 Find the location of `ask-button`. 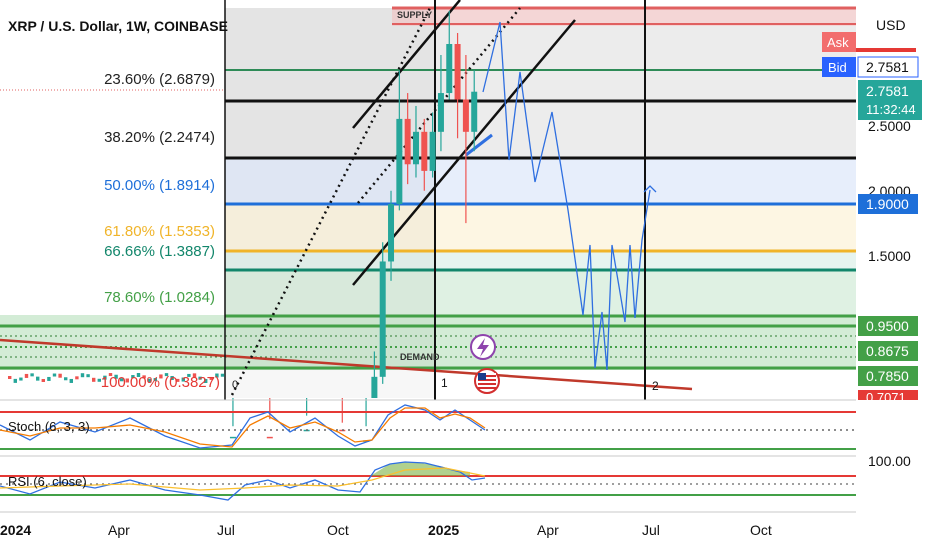

ask-button is located at coordinates (839, 42).